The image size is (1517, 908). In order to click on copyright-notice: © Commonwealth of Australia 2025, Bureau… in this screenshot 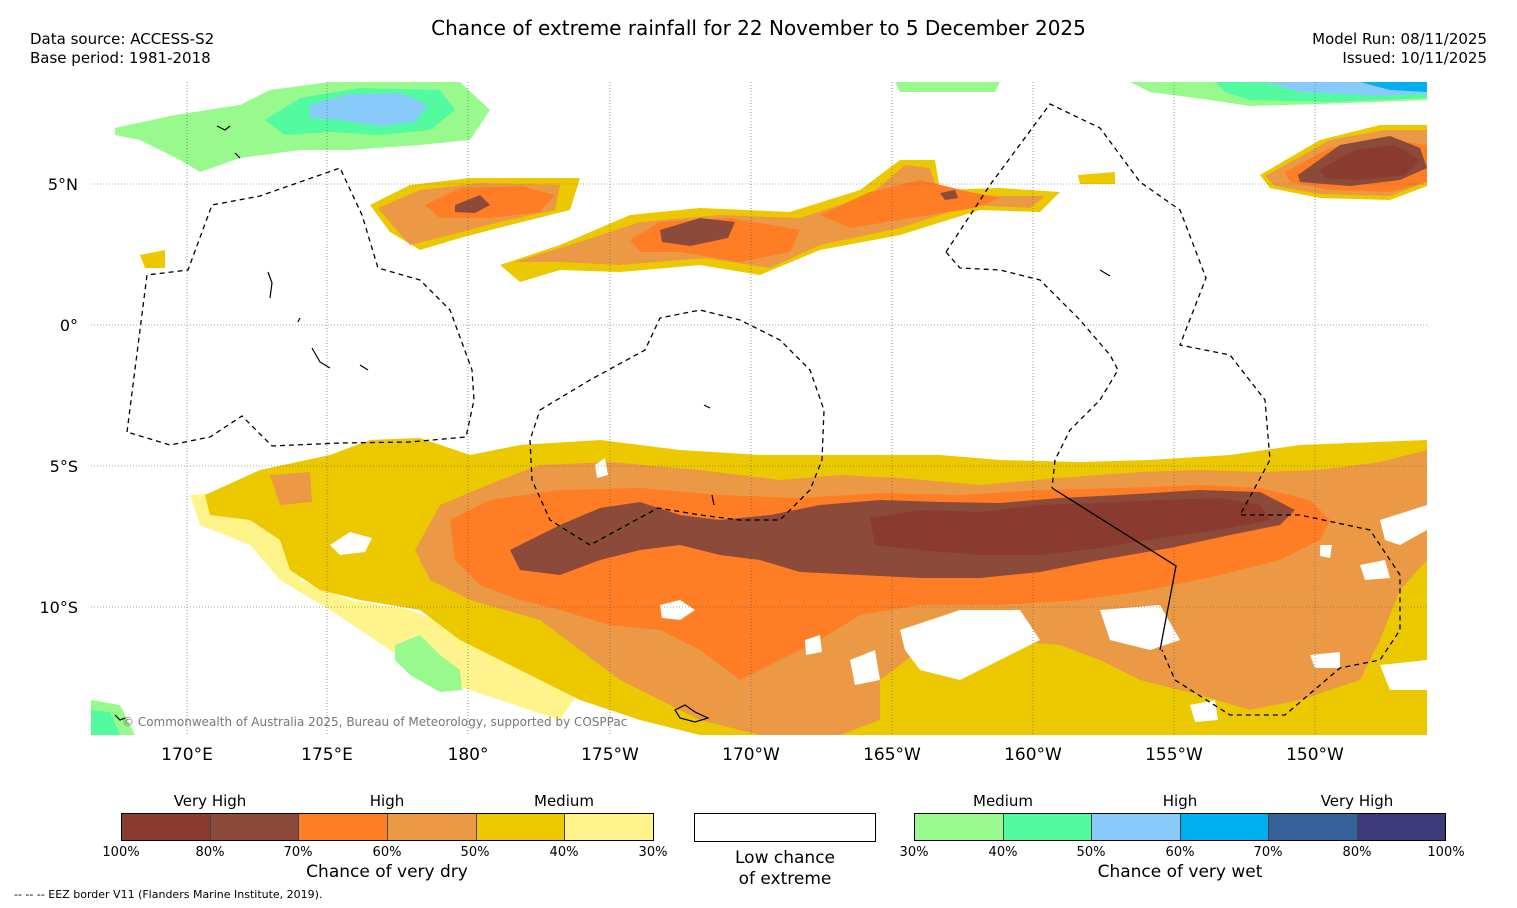, I will do `click(375, 722)`.